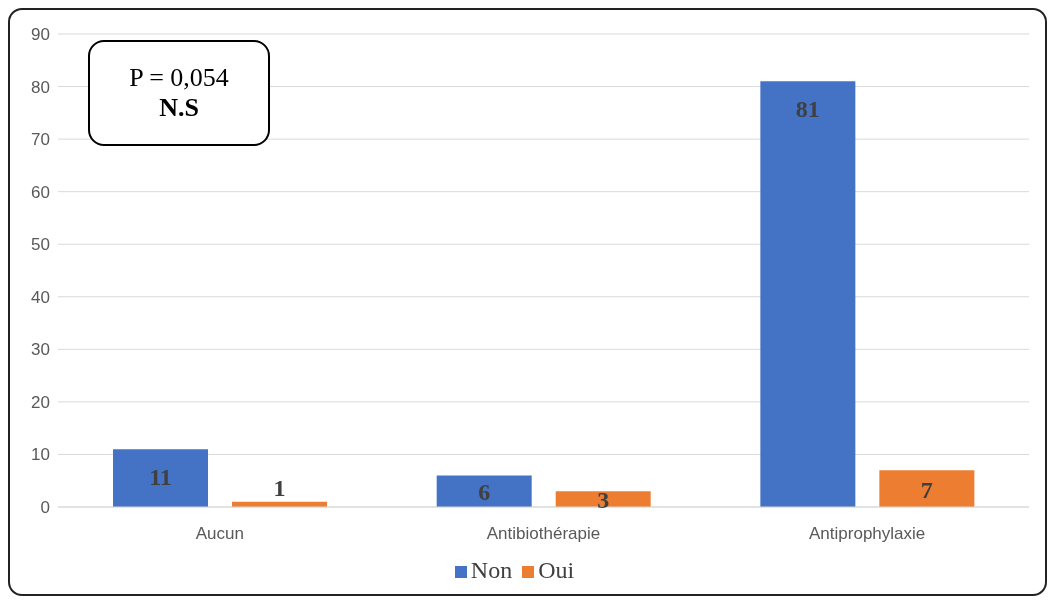 The width and height of the screenshot is (1055, 604). What do you see at coordinates (179, 78) in the screenshot?
I see `annotation: P = 0,054` at bounding box center [179, 78].